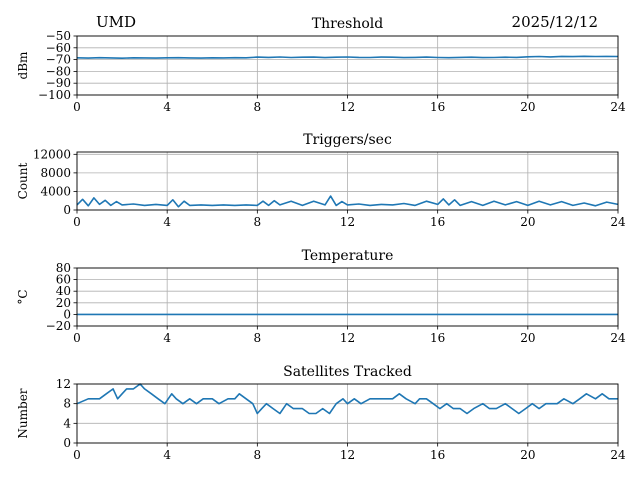  What do you see at coordinates (67, 423) in the screenshot?
I see `y-tick-label: 4` at bounding box center [67, 423].